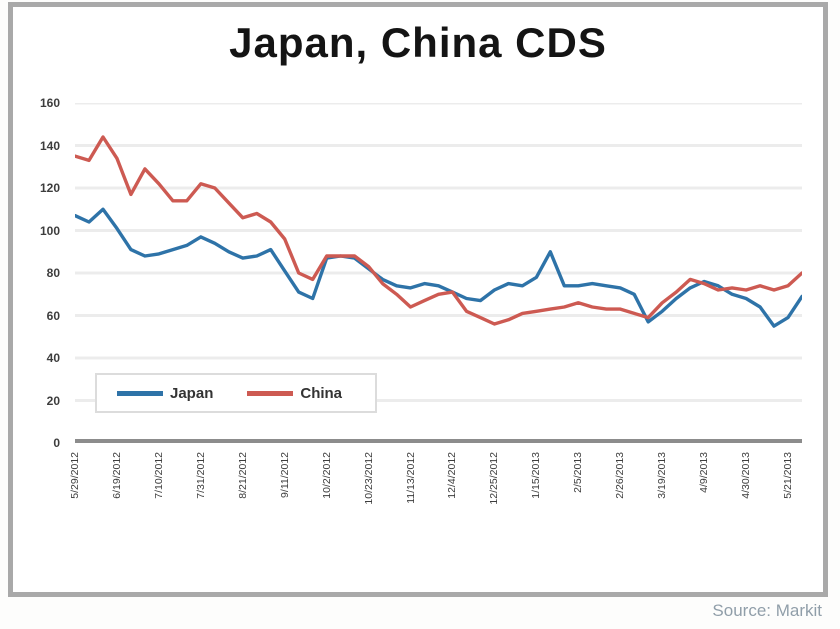 This screenshot has width=840, height=629. Describe the element at coordinates (53, 400) in the screenshot. I see `y-tick-label: 20` at that location.